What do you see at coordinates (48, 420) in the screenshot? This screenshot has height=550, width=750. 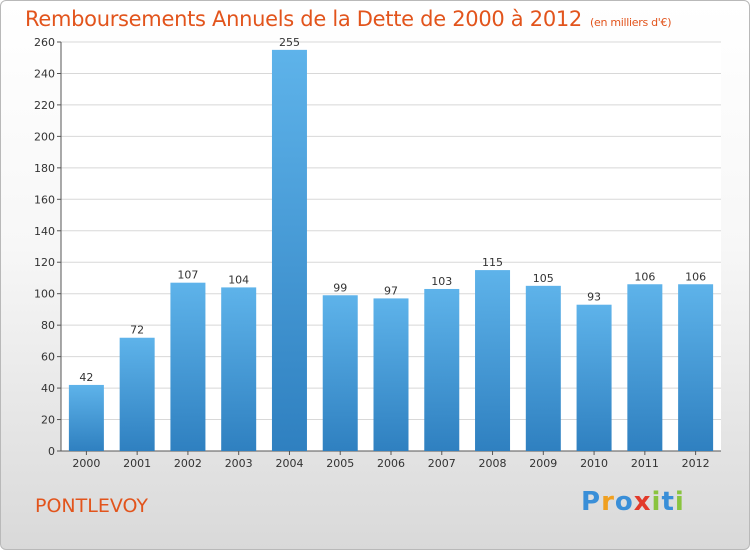 I see `y-tick-label: 20` at bounding box center [48, 420].